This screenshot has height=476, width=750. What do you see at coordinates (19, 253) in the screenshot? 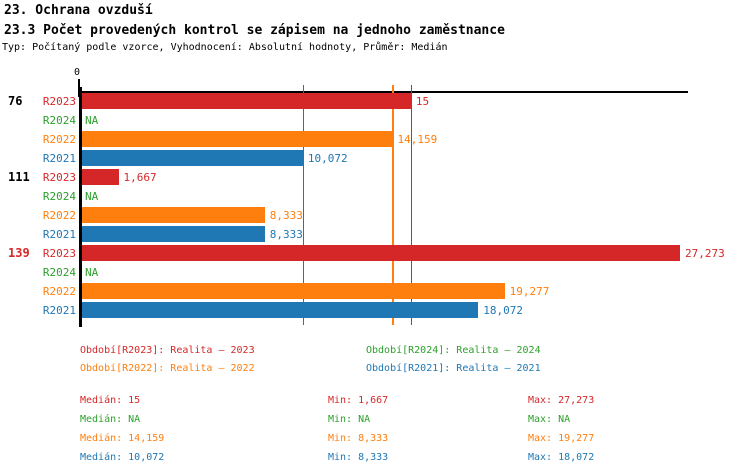
I see `group-label: 139` at bounding box center [19, 253].